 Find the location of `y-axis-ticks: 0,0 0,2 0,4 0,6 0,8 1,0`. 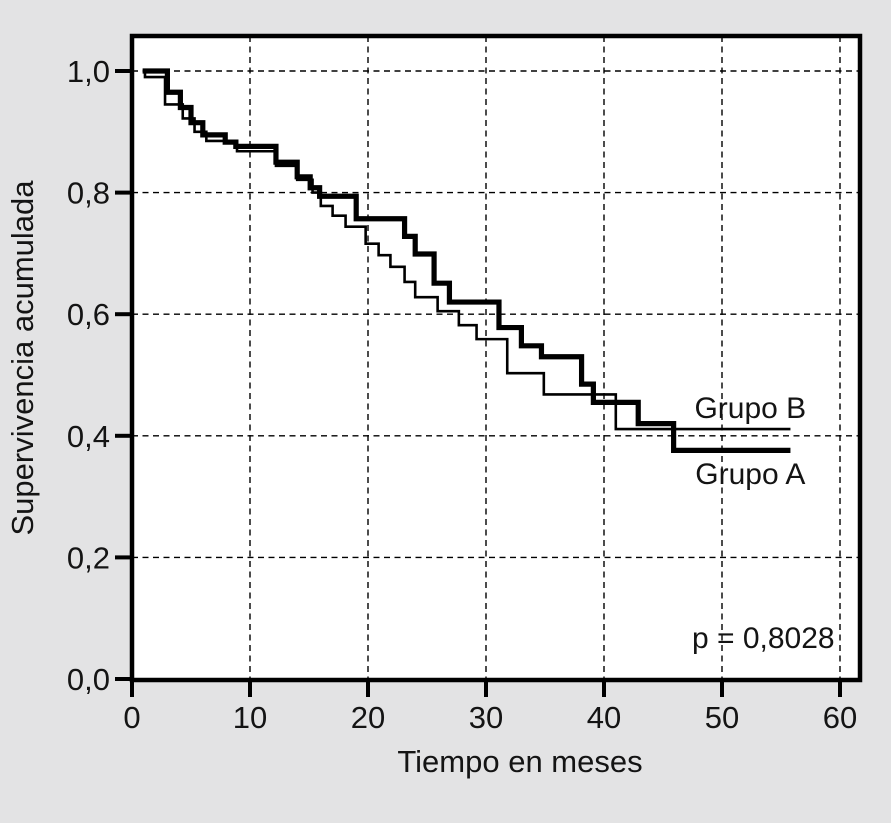

y-axis-ticks: 0,0 0,2 0,4 0,6 0,8 1,0 is located at coordinates (98, 375).